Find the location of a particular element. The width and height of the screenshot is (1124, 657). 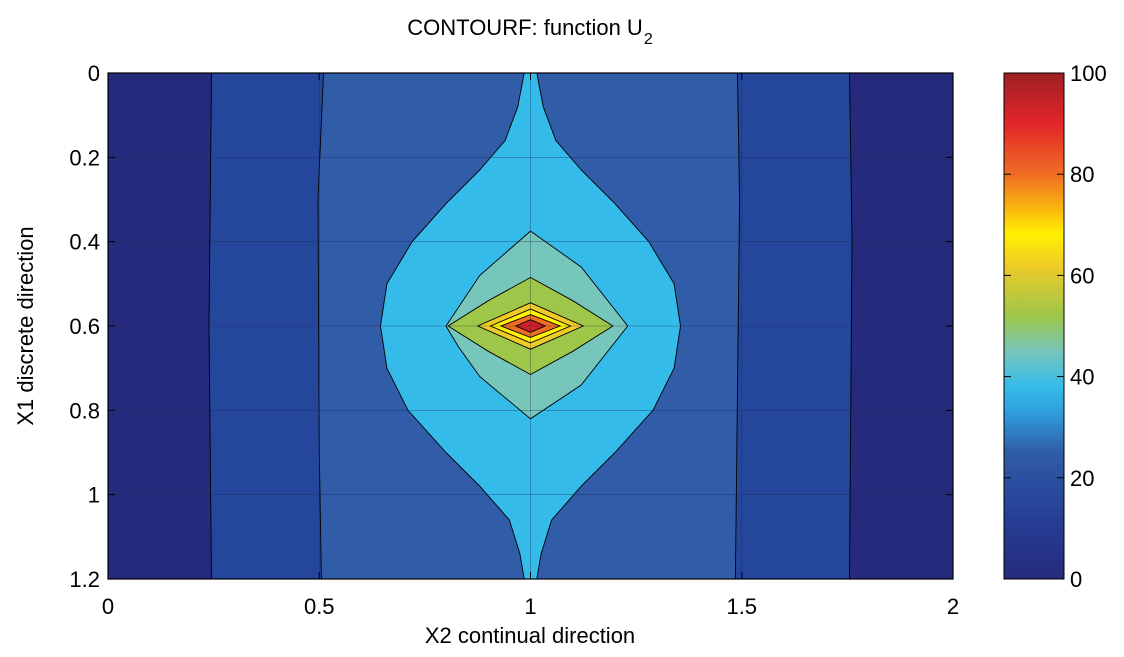

y-tick-label: 0.8 is located at coordinates (84, 410).